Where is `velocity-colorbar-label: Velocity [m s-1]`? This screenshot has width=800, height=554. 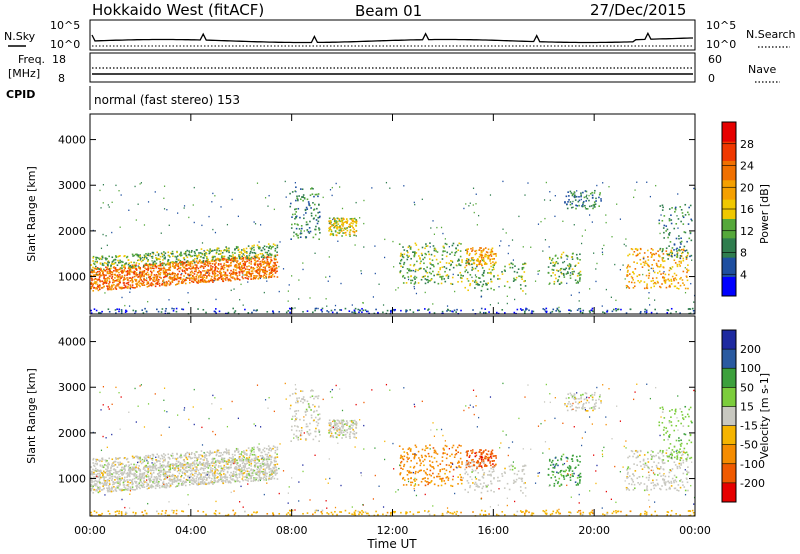 velocity-colorbar-label: Velocity [m s-1] is located at coordinates (764, 416).